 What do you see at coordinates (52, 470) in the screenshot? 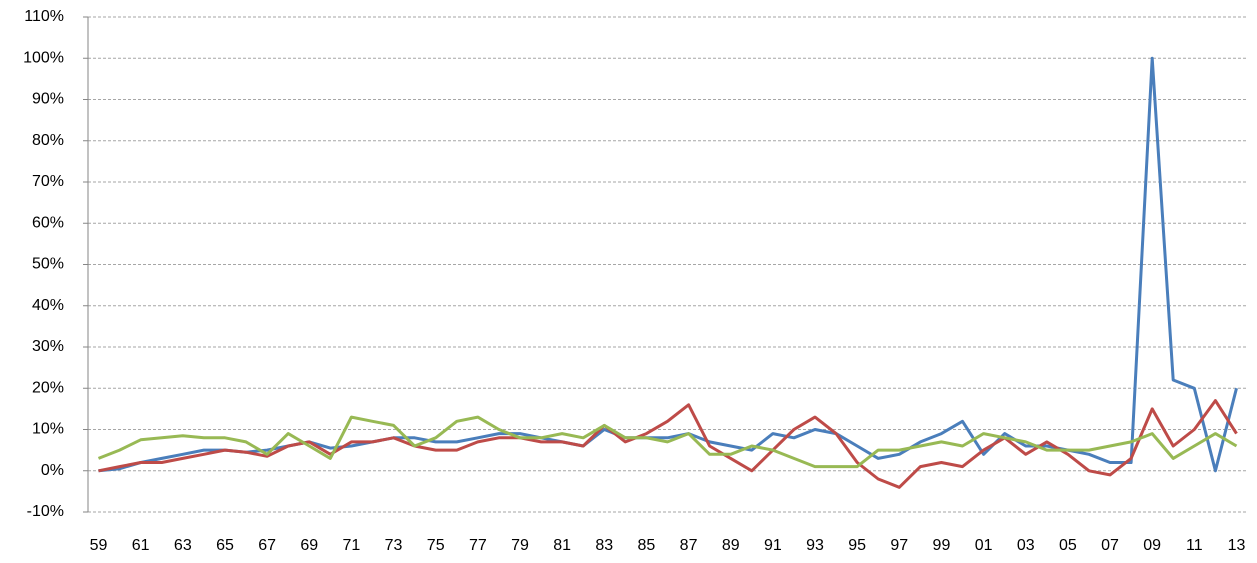
I see `y-tick-label: 0%` at bounding box center [52, 470].